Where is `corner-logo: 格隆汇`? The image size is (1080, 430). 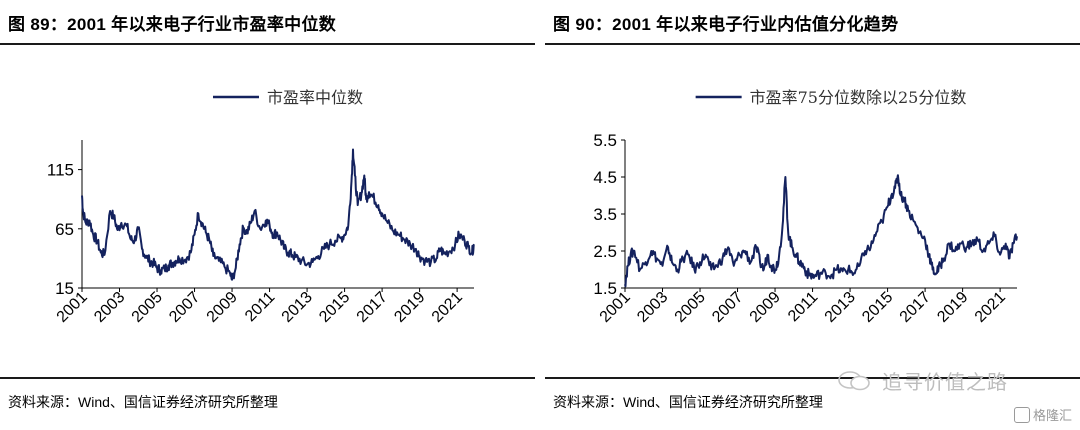
corner-logo: 格隆汇 is located at coordinates (1042, 414).